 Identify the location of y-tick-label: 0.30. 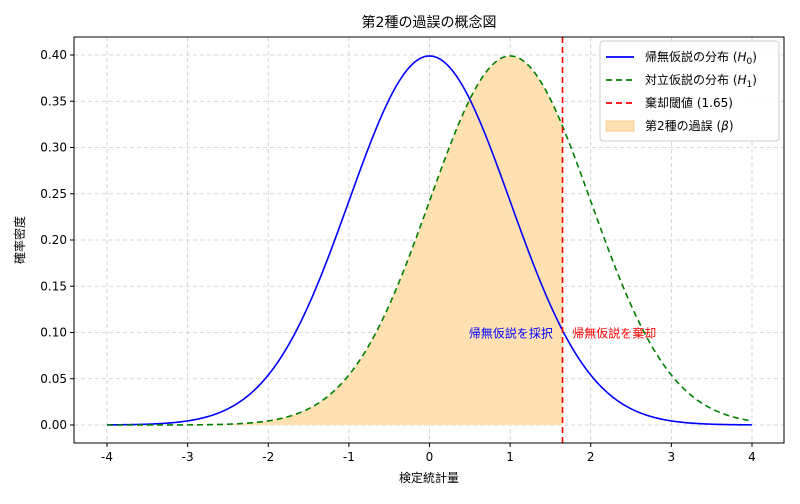
(53, 148).